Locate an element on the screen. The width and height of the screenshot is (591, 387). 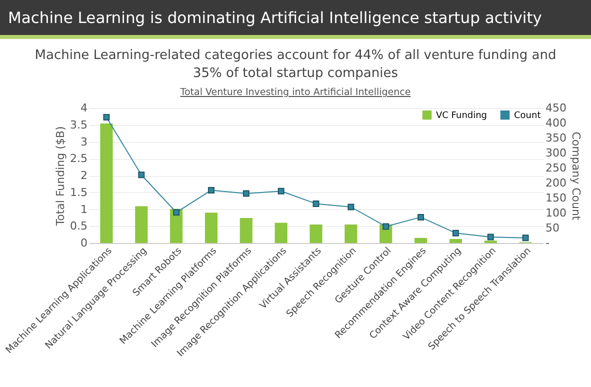
y2-tick-label: 50 is located at coordinates (553, 228).